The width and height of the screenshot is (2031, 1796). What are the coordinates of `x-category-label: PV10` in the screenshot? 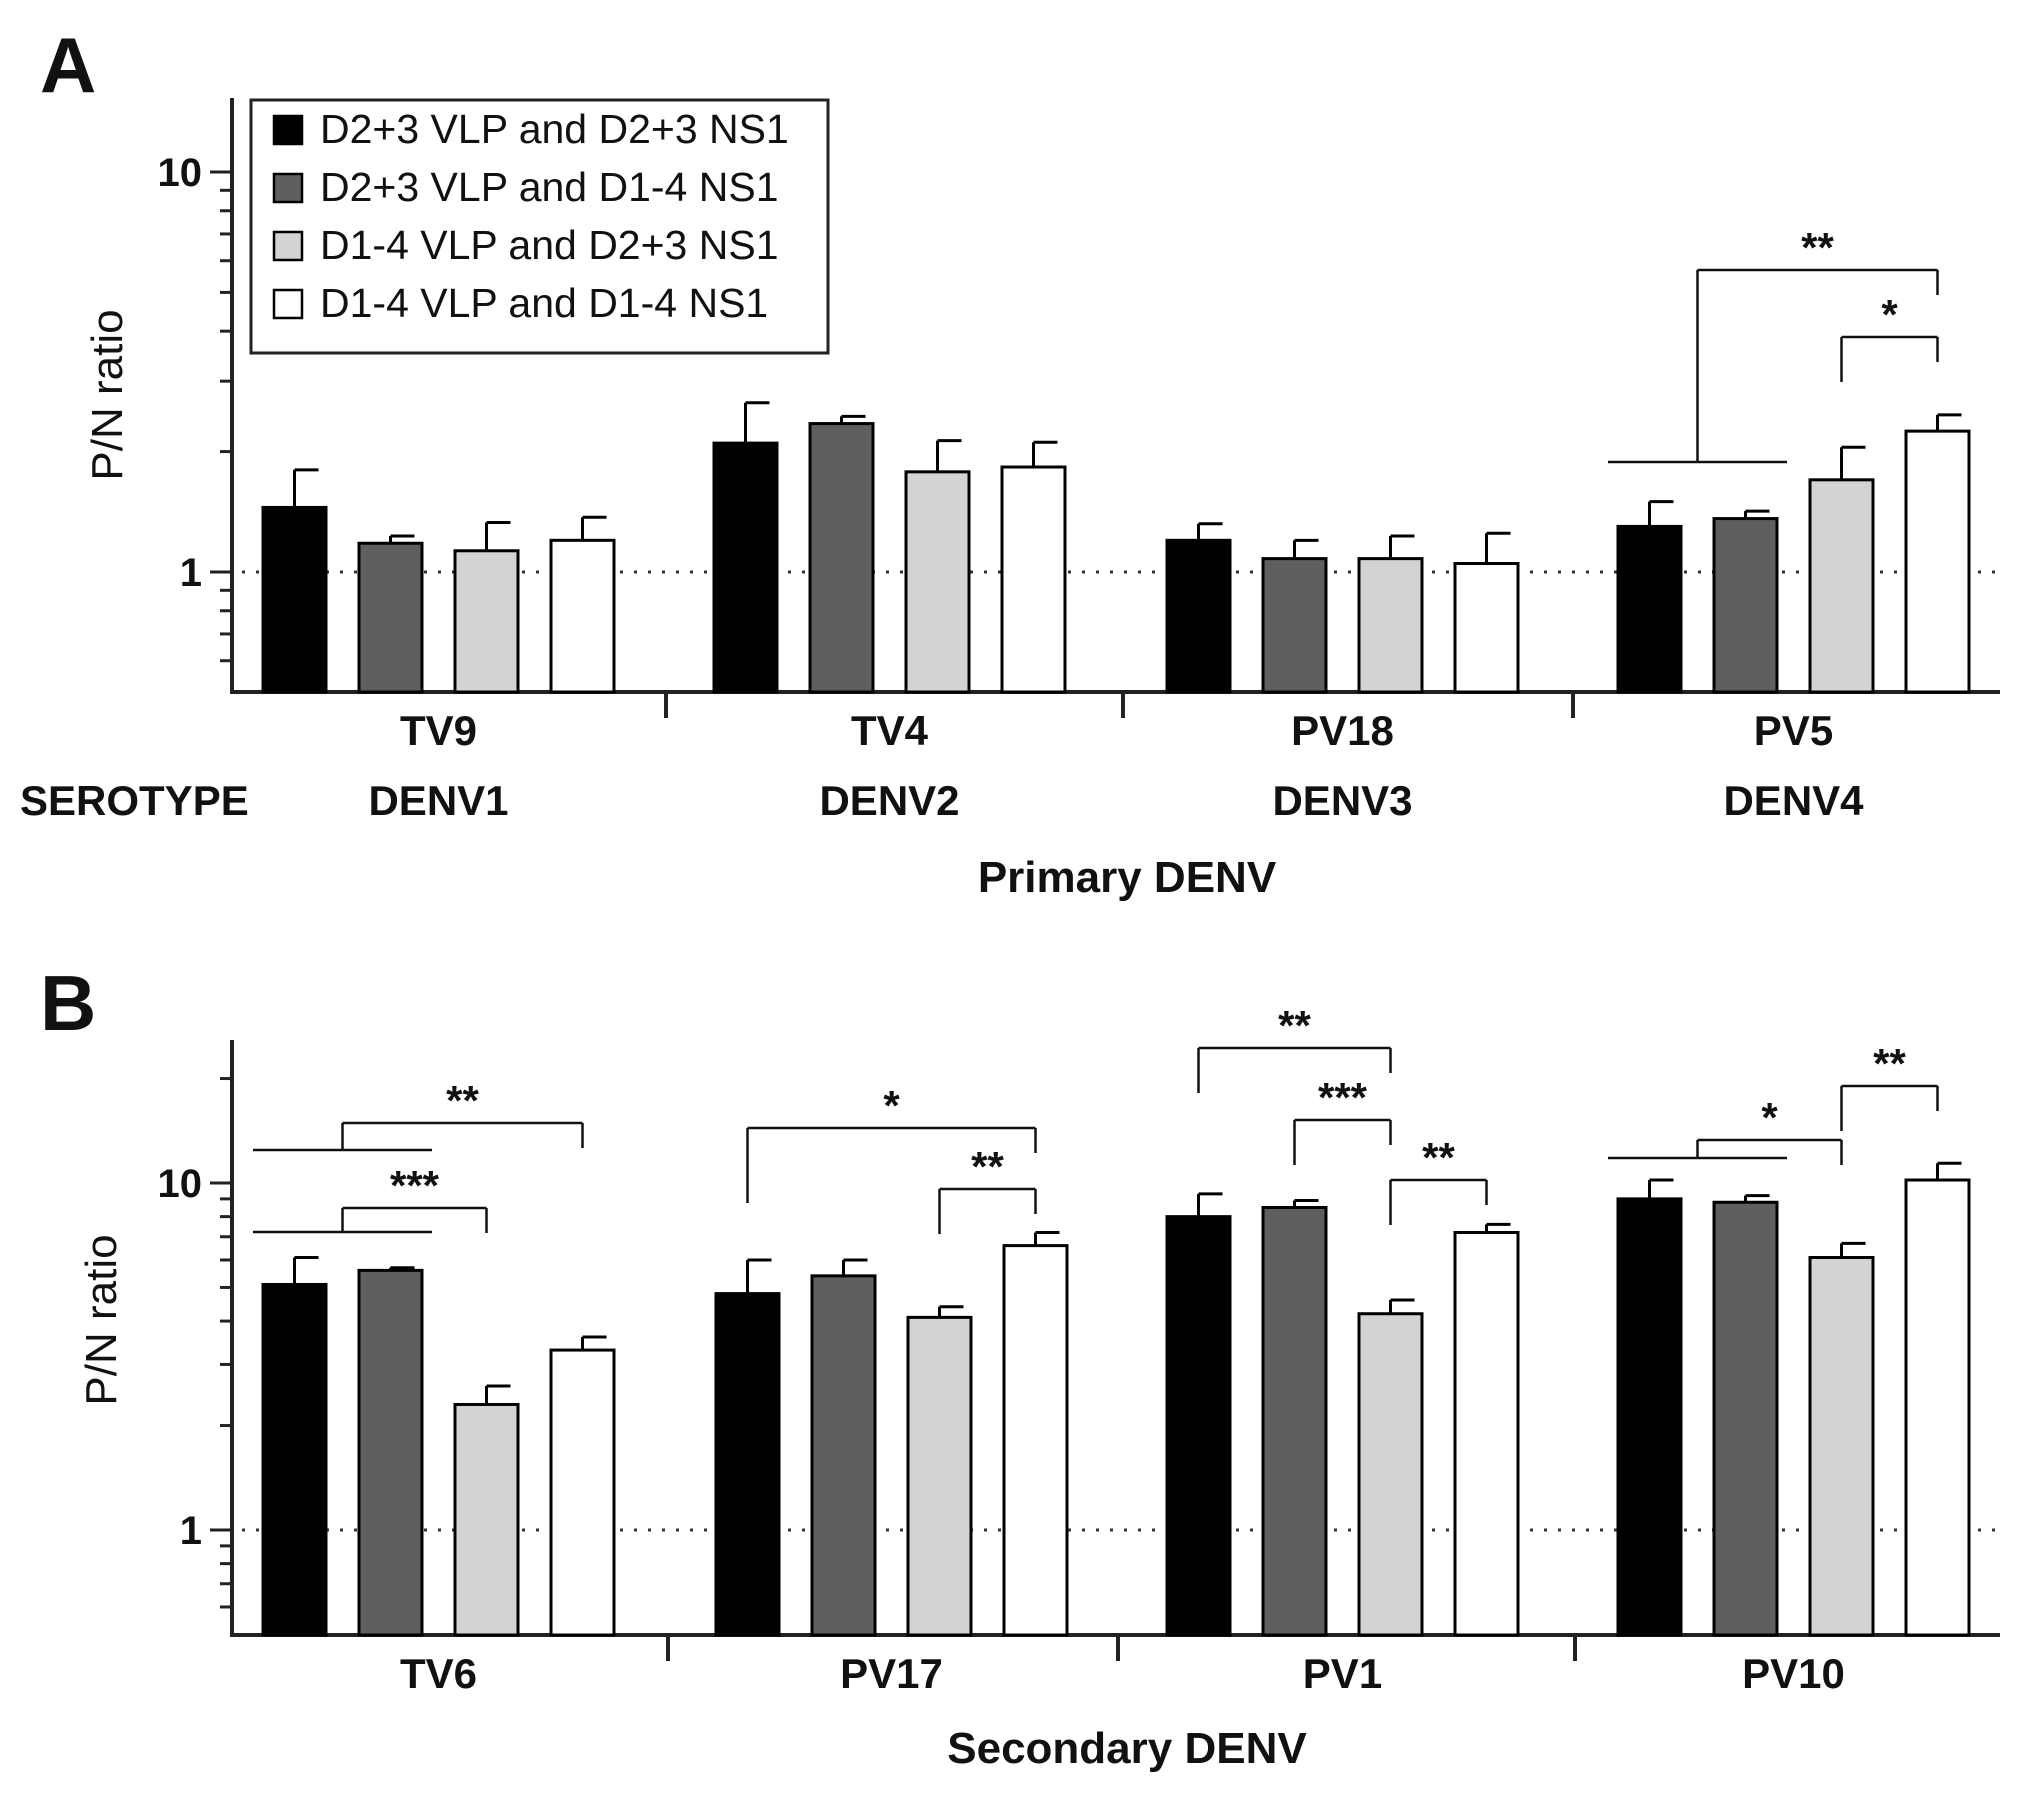 It's located at (1793, 1673).